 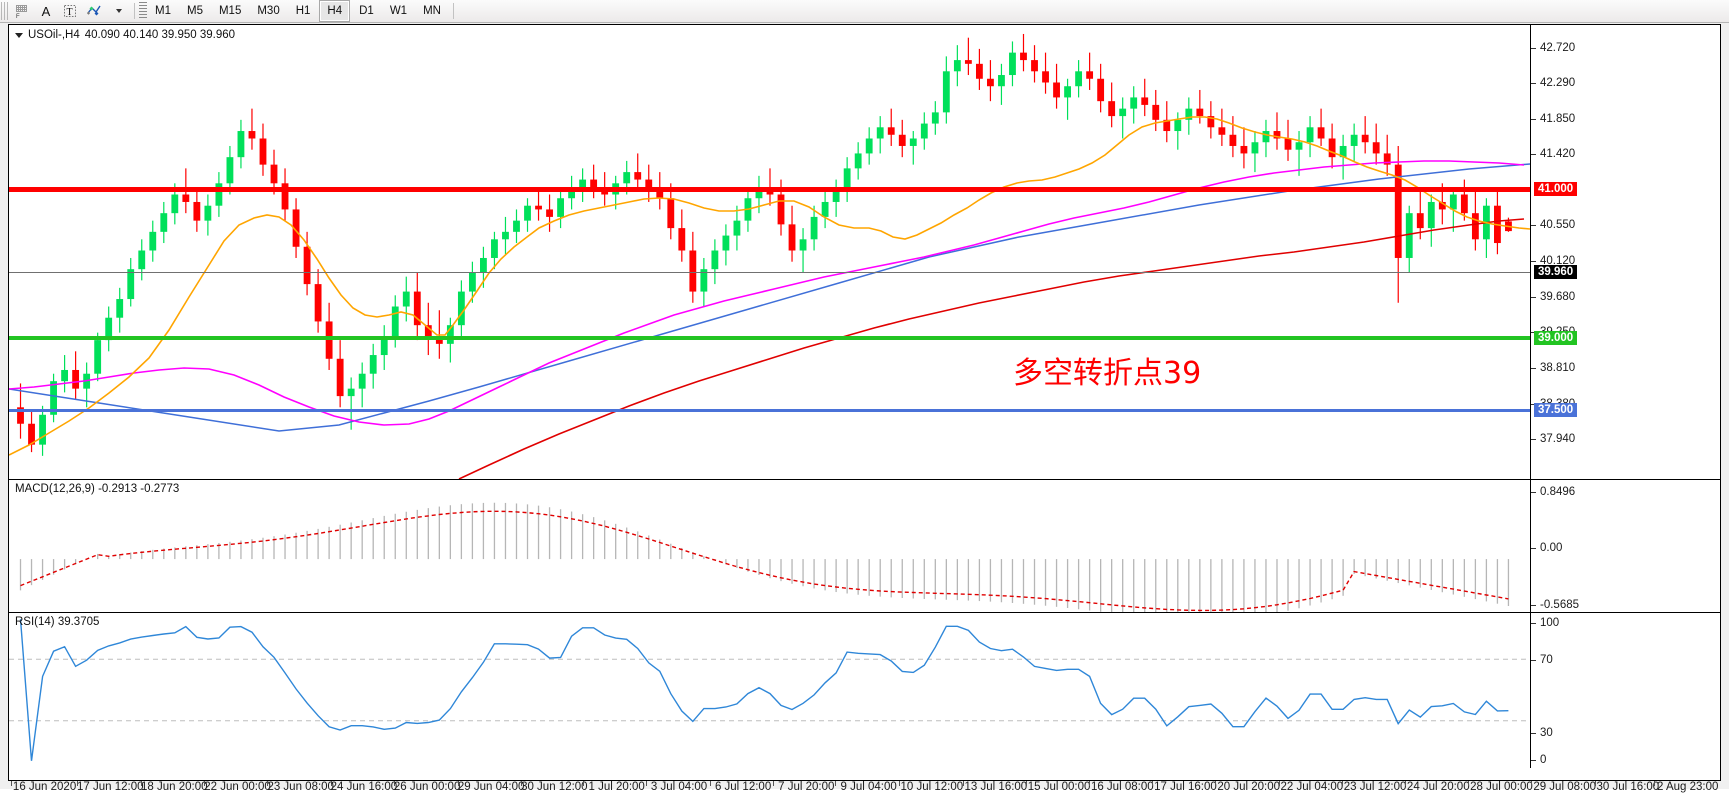 What do you see at coordinates (19, 35) in the screenshot?
I see `chevron-down-icon` at bounding box center [19, 35].